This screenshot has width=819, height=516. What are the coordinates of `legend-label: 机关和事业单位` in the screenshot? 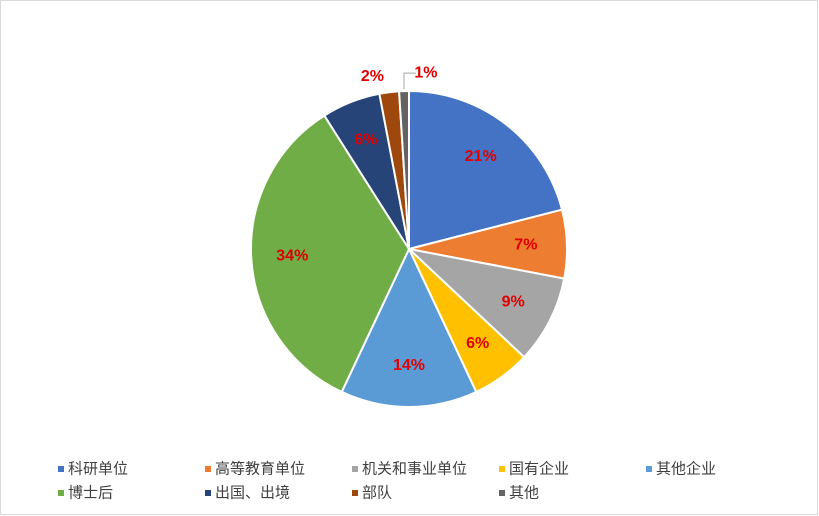 It's located at (414, 469).